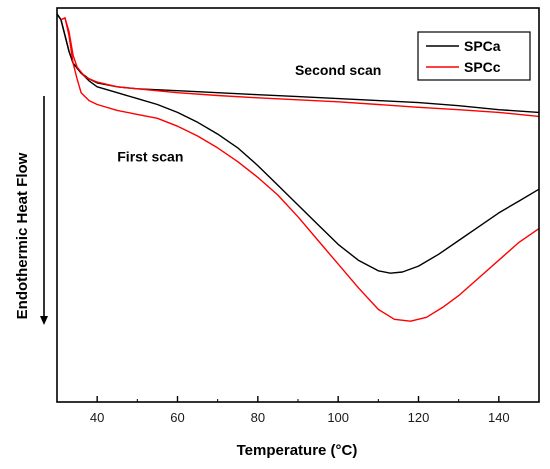 Image resolution: width=550 pixels, height=469 pixels. I want to click on legend: SPCa SPCc, so click(474, 56).